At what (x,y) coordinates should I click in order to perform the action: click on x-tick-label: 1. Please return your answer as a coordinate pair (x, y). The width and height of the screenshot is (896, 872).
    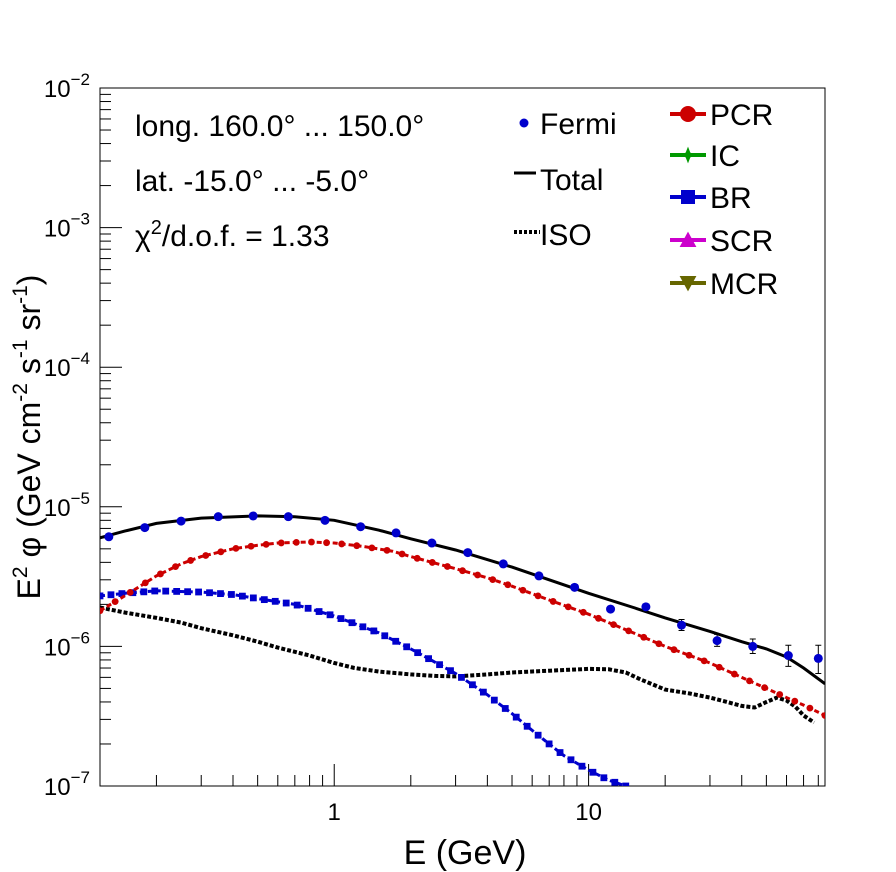
    Looking at the image, I should click on (334, 812).